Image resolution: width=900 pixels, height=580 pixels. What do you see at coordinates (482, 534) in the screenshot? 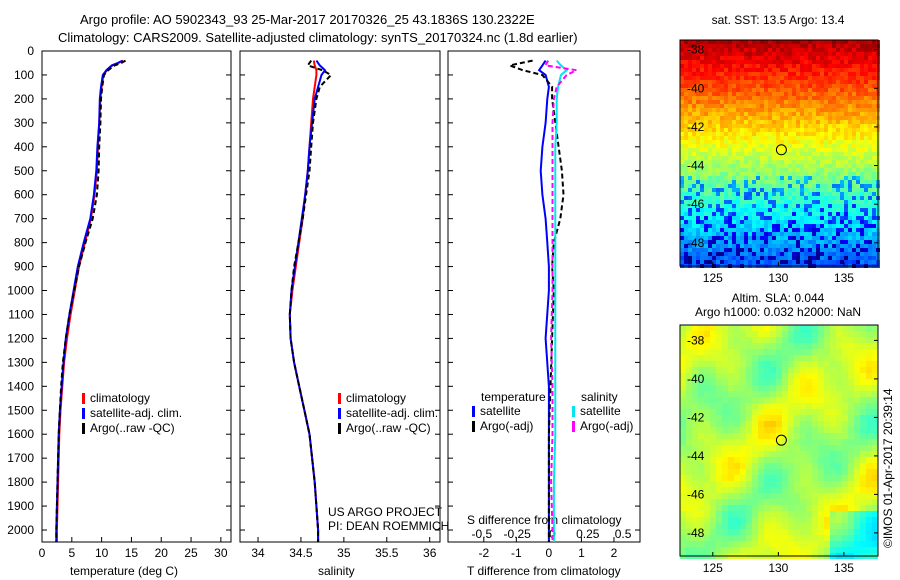
I see `sdiff-tick-label: -0.5` at bounding box center [482, 534].